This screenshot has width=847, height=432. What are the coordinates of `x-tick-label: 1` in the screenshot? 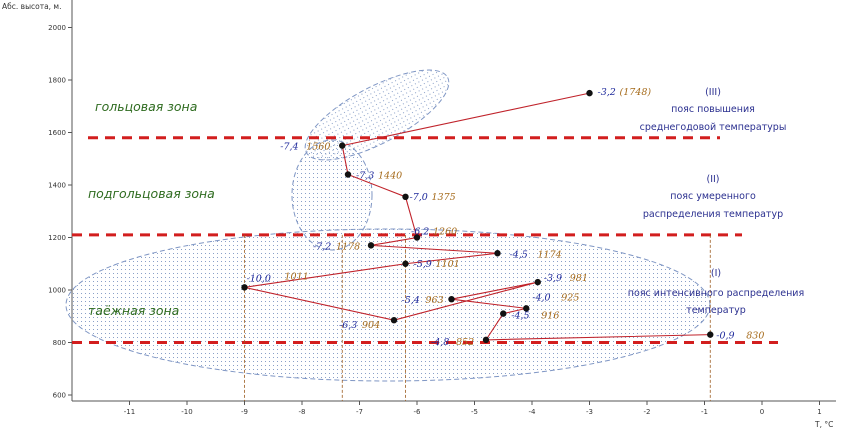 It's located at (819, 412).